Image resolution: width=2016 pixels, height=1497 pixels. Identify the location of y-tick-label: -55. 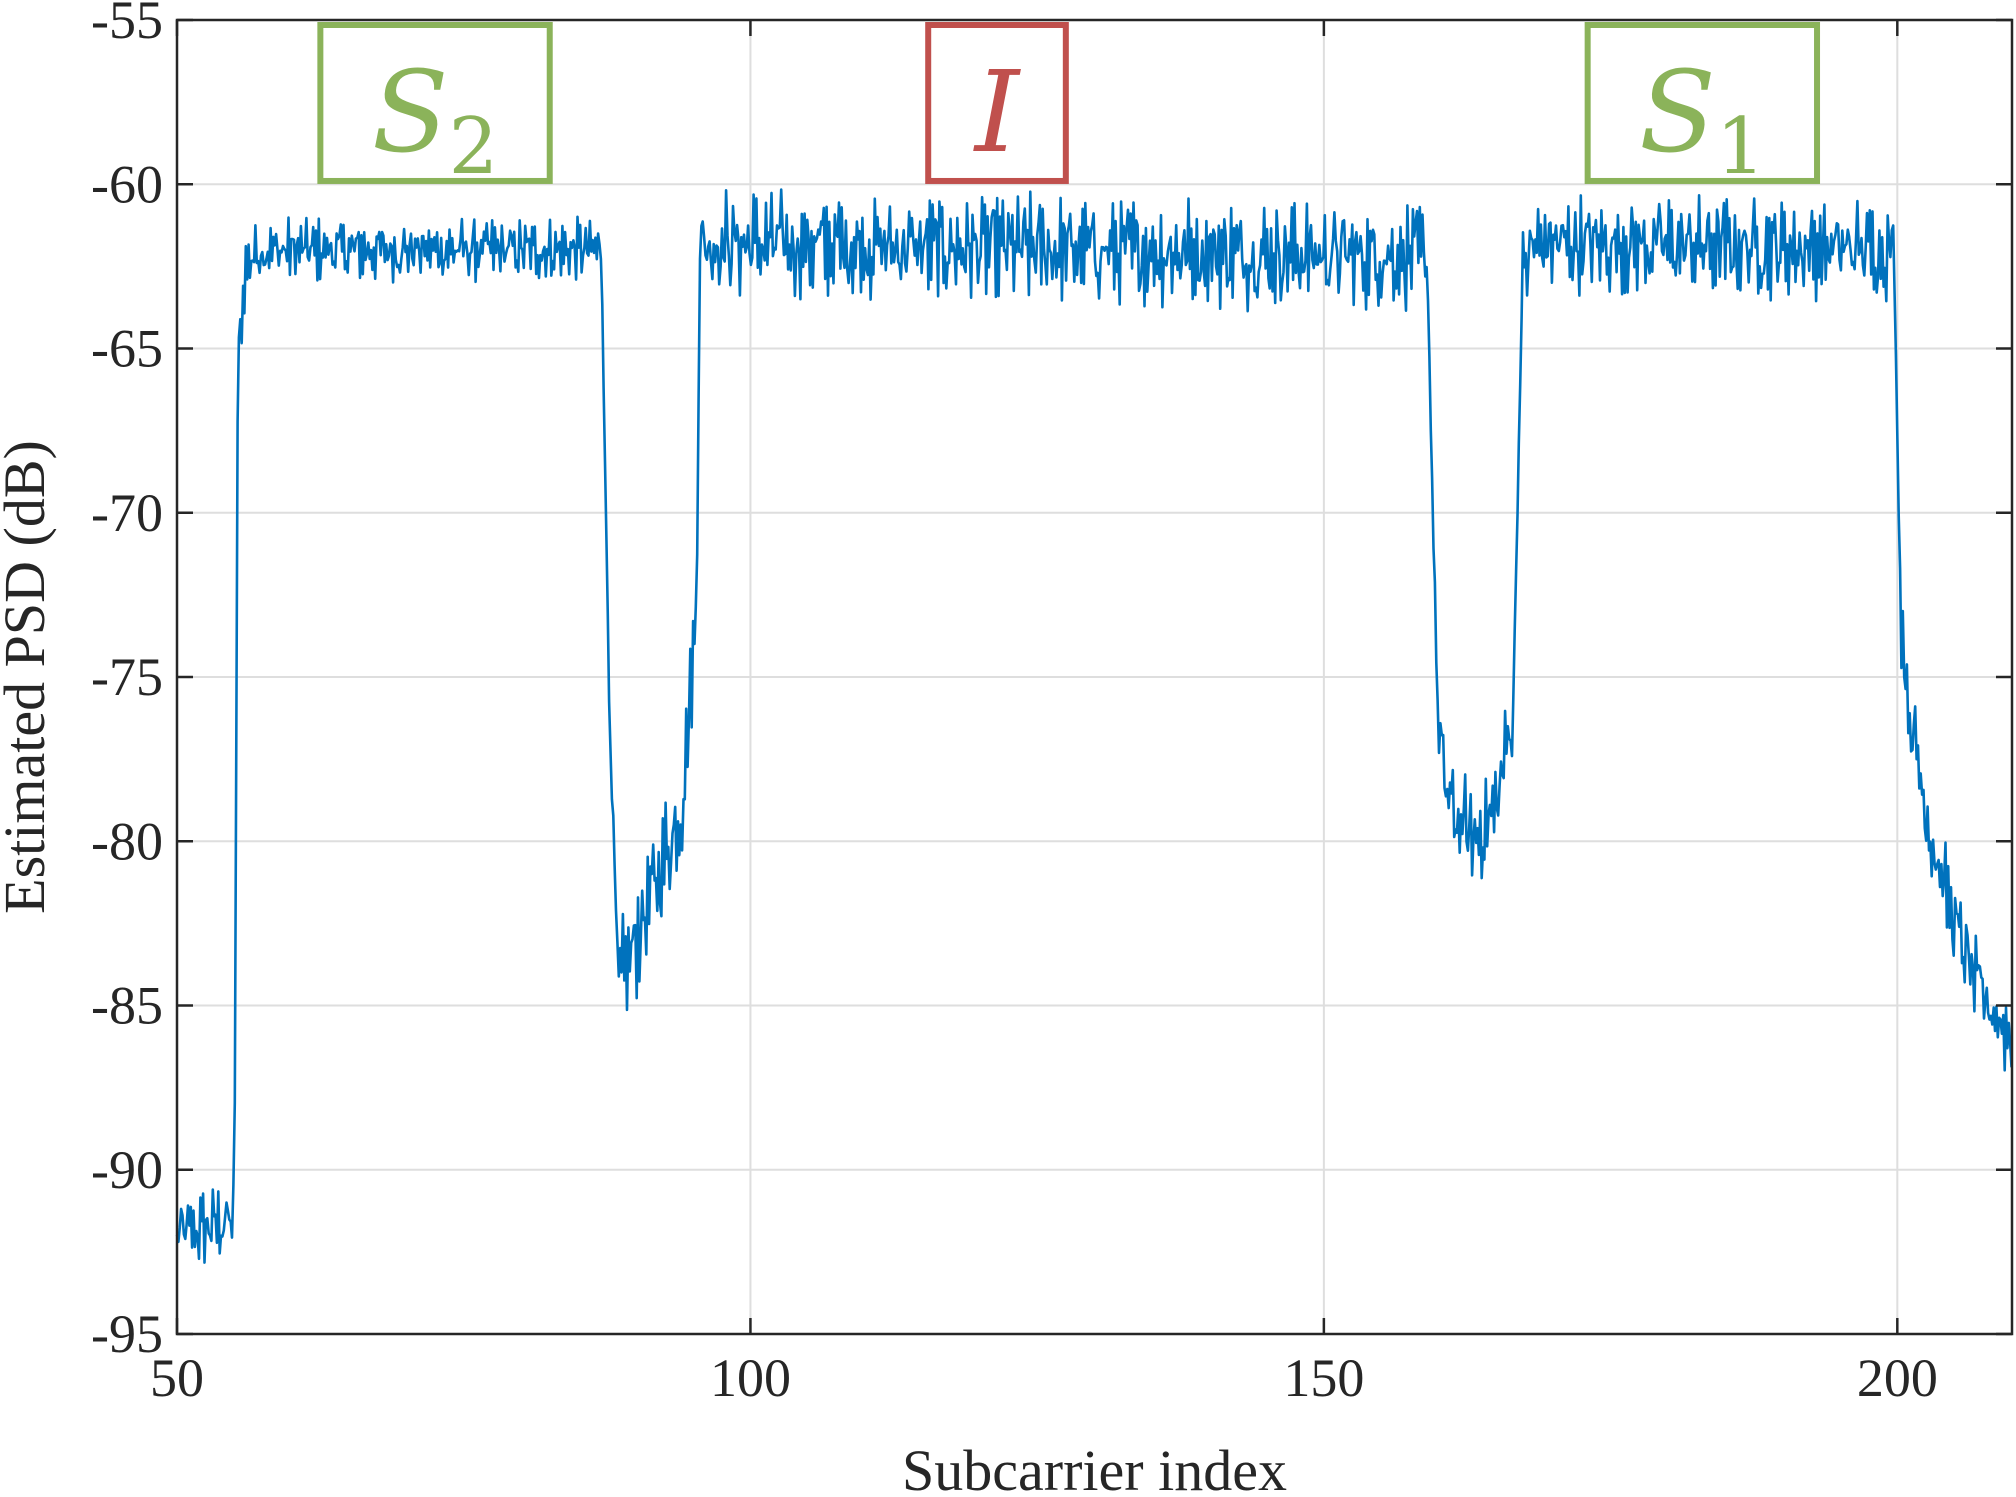
(127, 25).